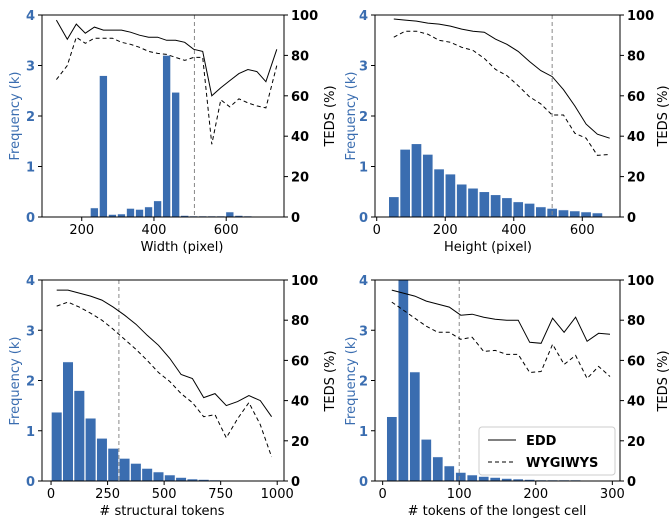 The width and height of the screenshot is (669, 520). What do you see at coordinates (164, 494) in the screenshot?
I see `x-tick-label: 500` at bounding box center [164, 494].